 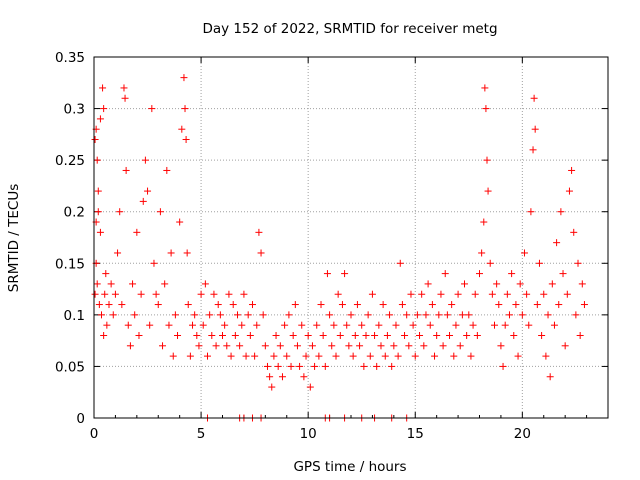 What do you see at coordinates (522, 434) in the screenshot?
I see `x-tick-label: 20` at bounding box center [522, 434].